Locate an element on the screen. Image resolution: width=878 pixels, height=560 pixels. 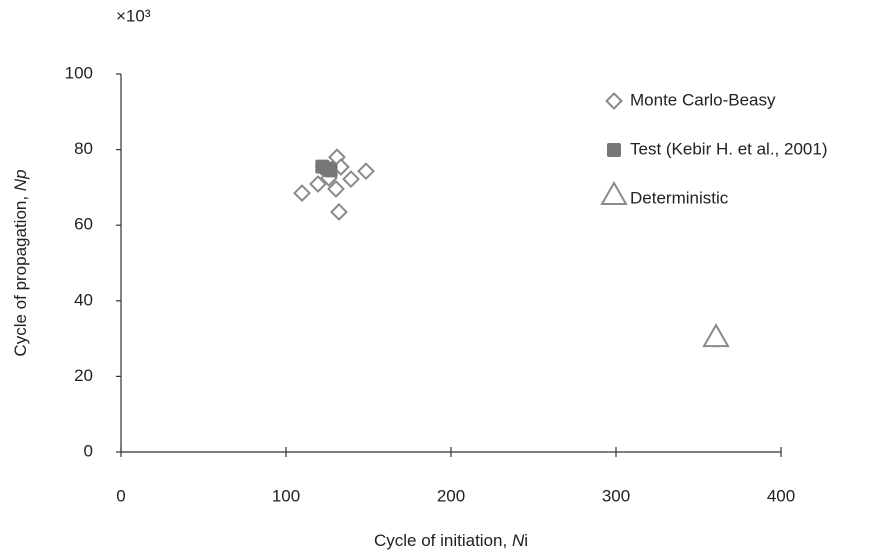
y-tick-label: 0 is located at coordinates (88, 450).